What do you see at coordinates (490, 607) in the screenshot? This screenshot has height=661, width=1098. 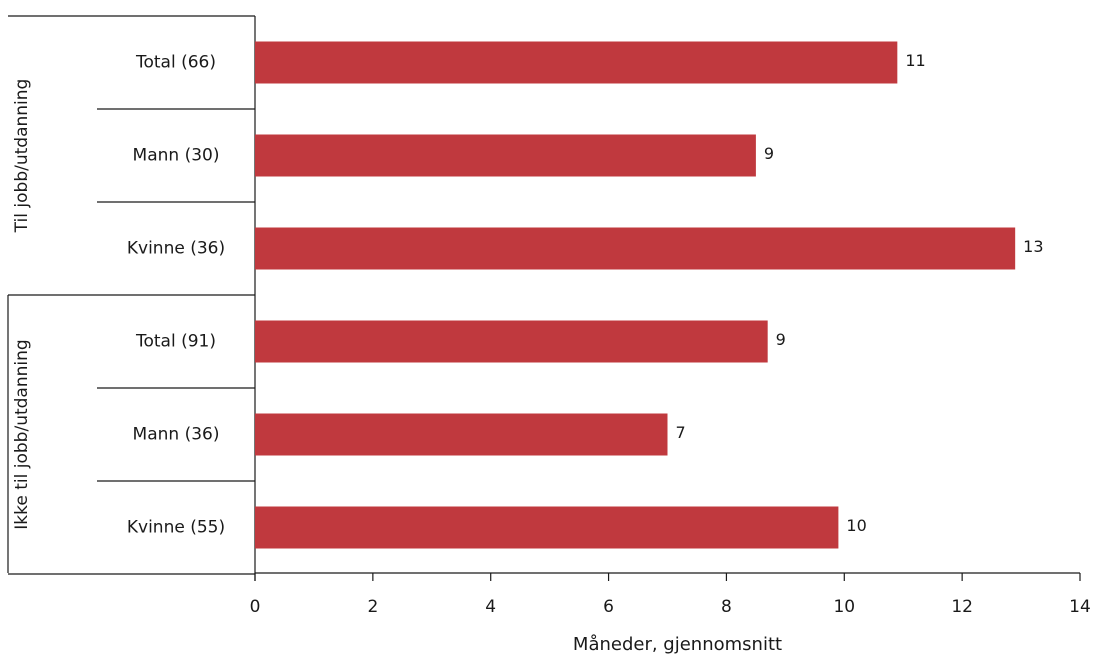 I see `x-tick-label: 4` at bounding box center [490, 607].